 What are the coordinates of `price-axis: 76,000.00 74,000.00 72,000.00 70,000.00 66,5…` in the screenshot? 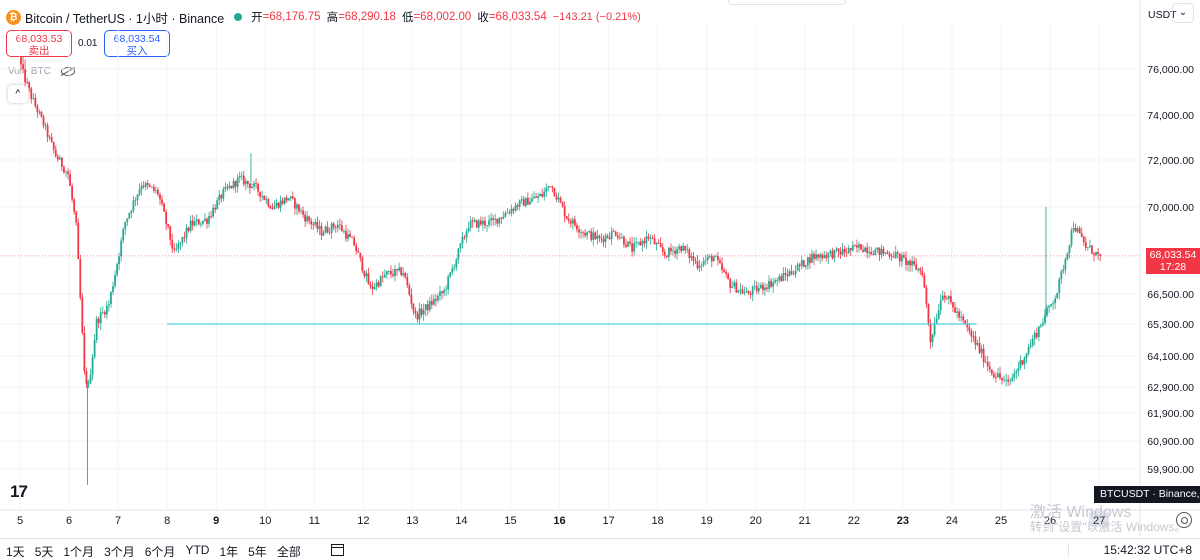 It's located at (1166, 268).